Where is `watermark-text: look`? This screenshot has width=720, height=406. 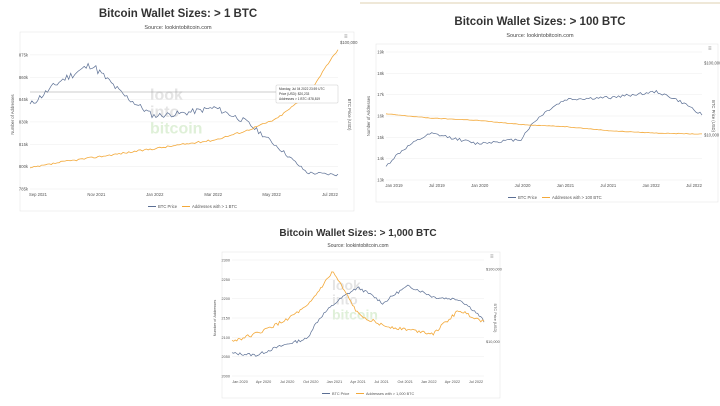 watermark-text: look is located at coordinates (166, 95).